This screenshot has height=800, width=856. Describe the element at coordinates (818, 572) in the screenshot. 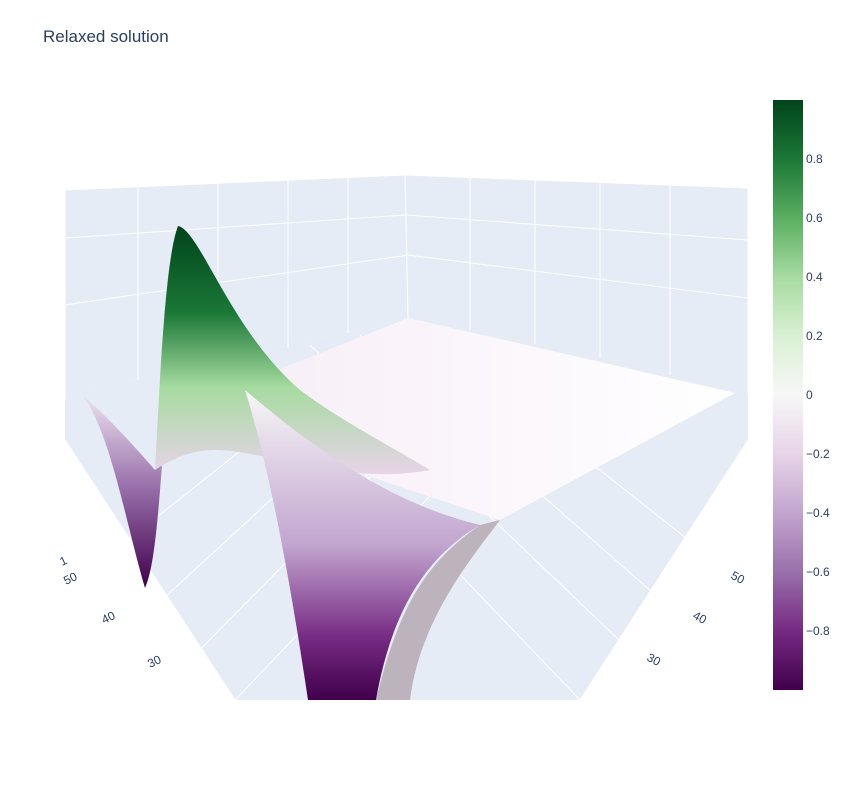

I see `colorbar-tick: −0.6` at that location.